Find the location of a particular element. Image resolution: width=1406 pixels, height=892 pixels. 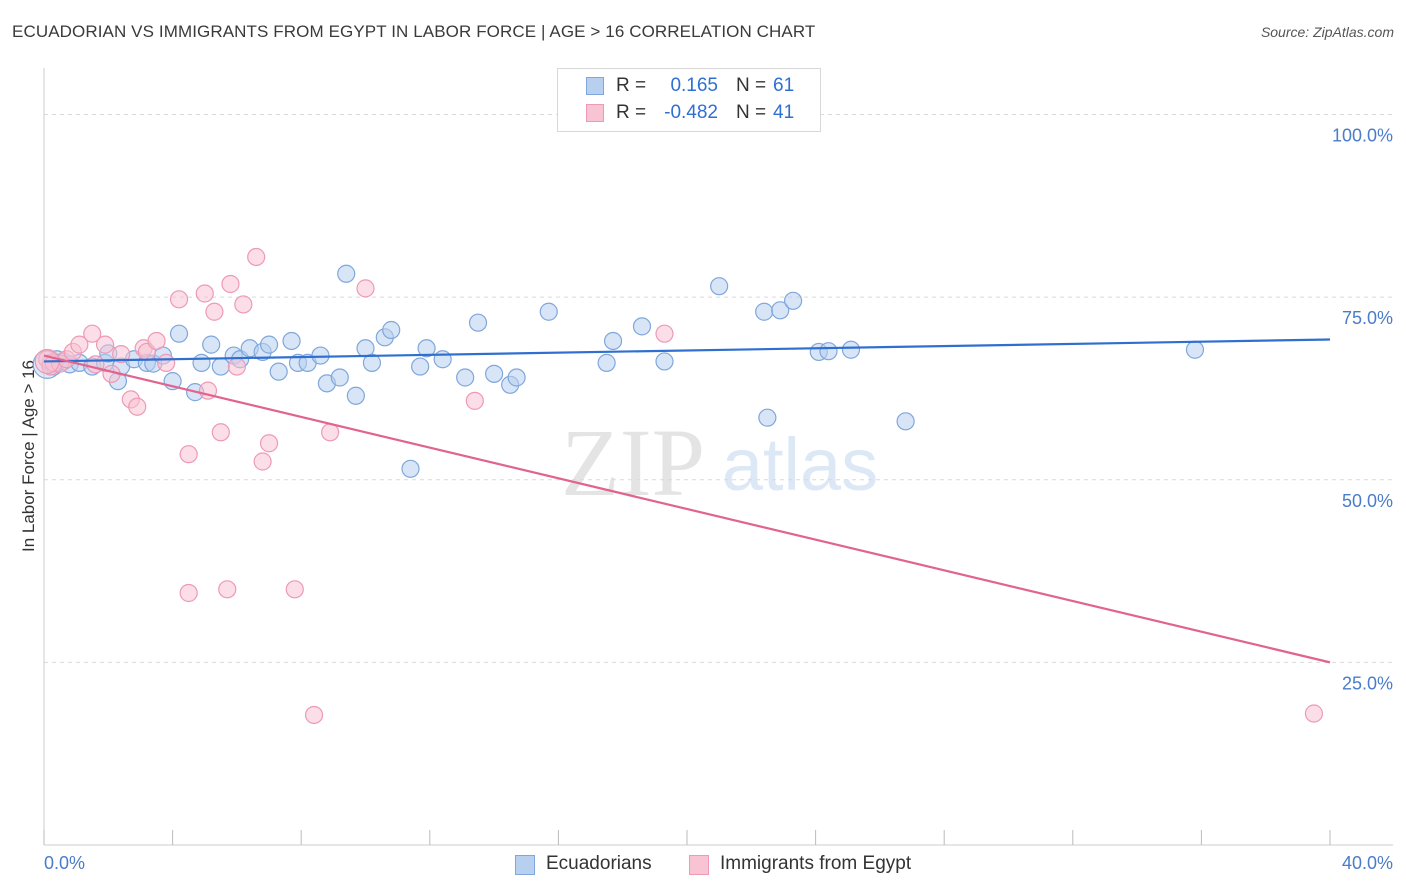

legend-label-ecuadorians: Ecuadorians is located at coordinates (599, 863).